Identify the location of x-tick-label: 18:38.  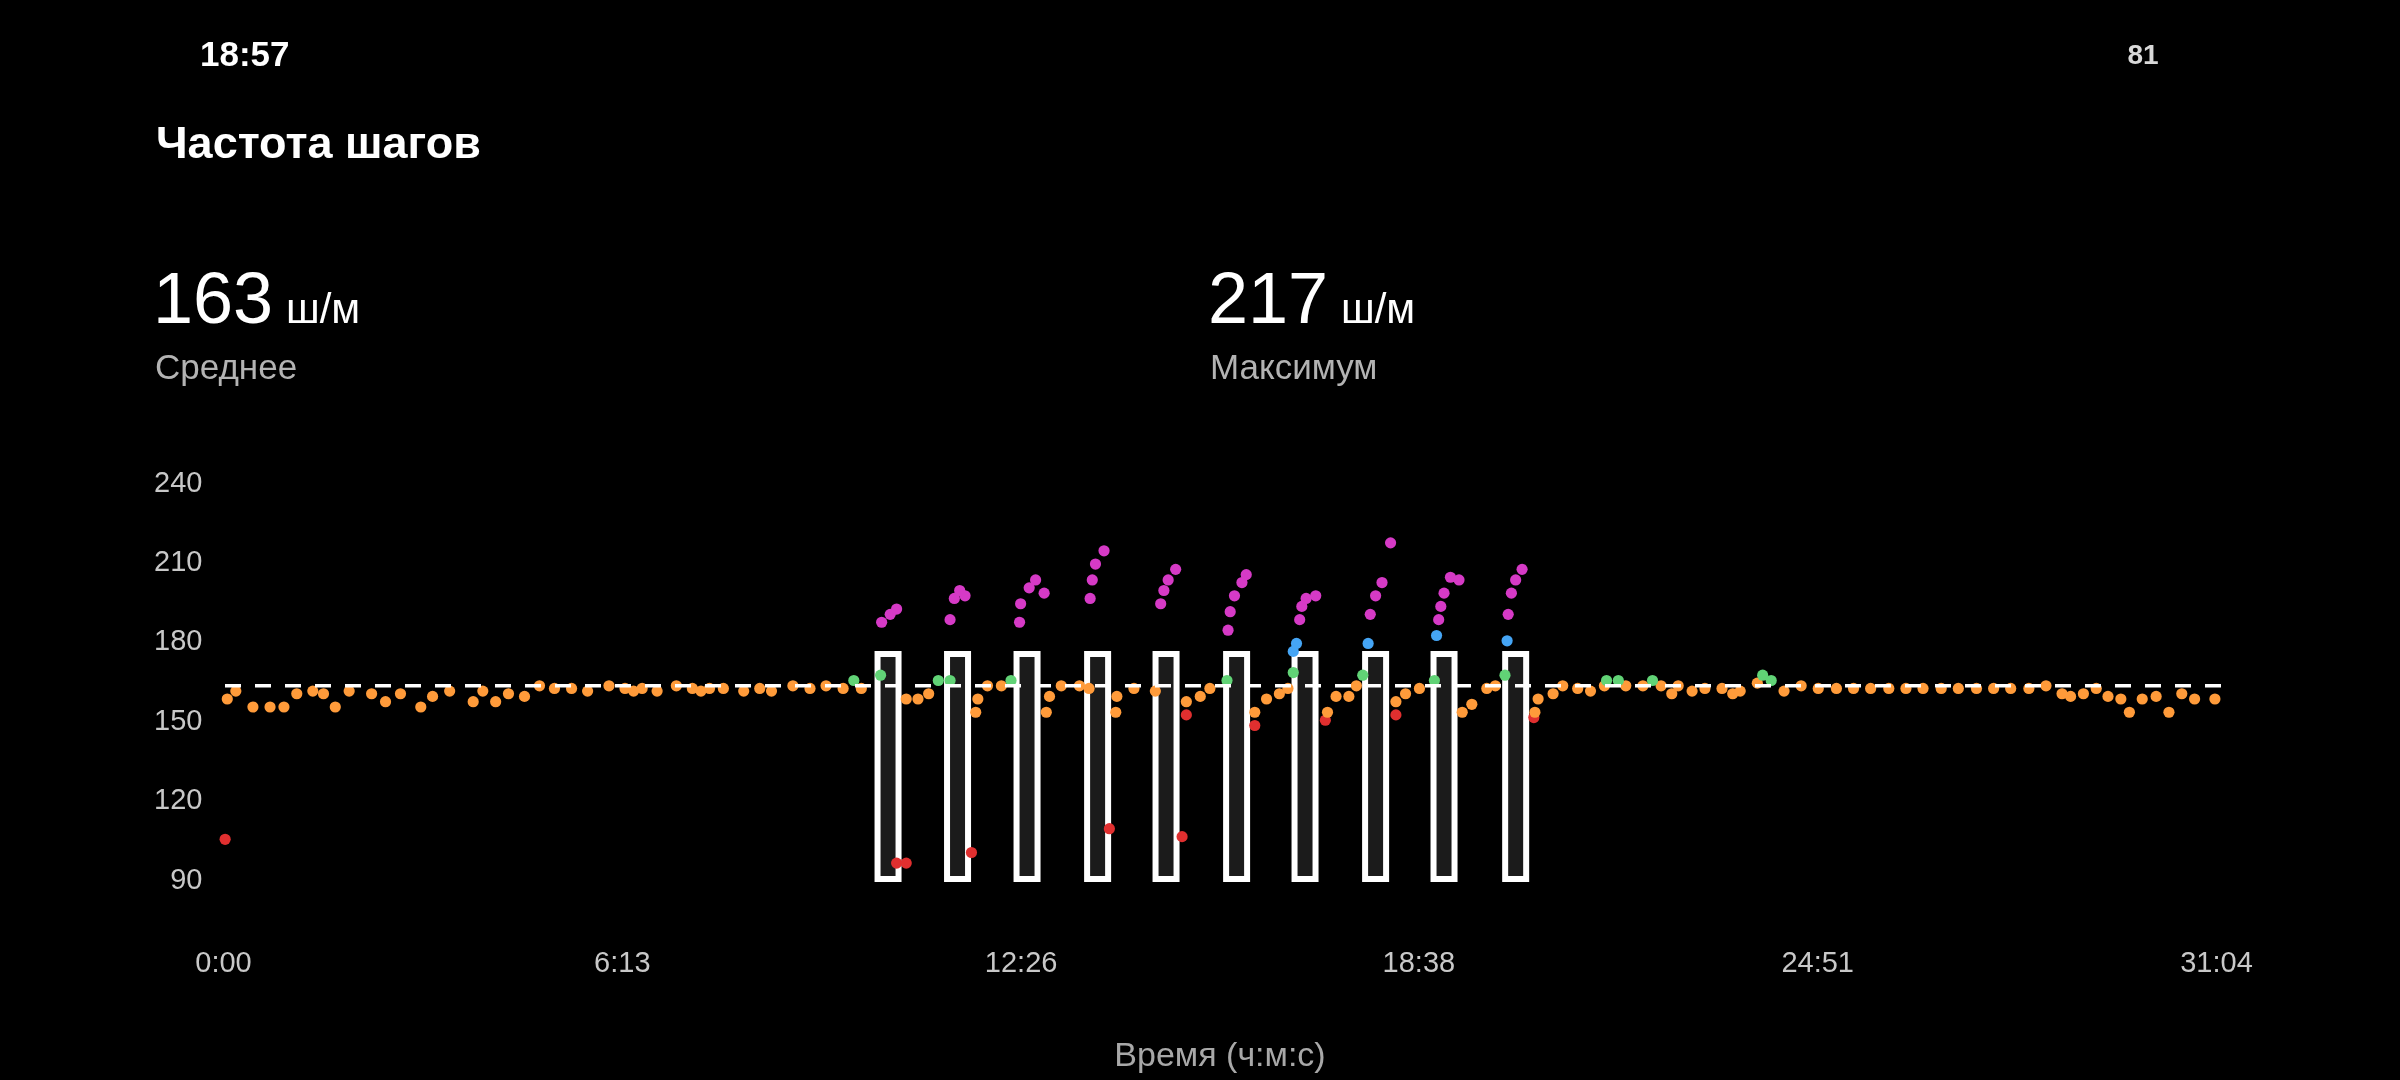
(1419, 961).